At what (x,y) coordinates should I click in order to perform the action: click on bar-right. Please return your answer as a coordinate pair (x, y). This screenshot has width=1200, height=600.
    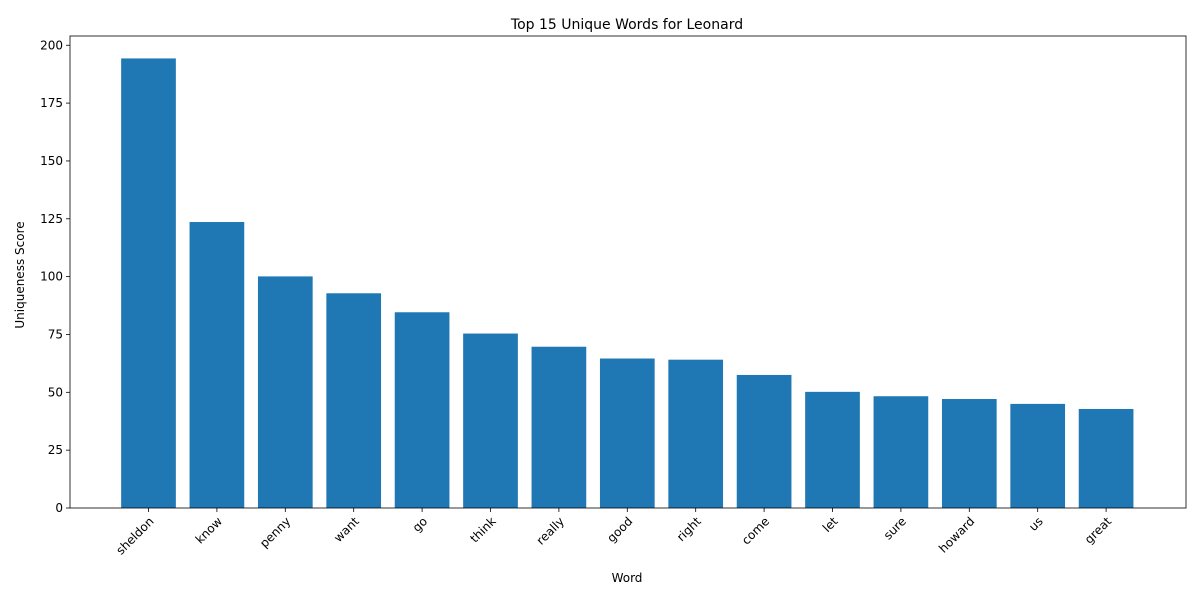
    Looking at the image, I should click on (696, 433).